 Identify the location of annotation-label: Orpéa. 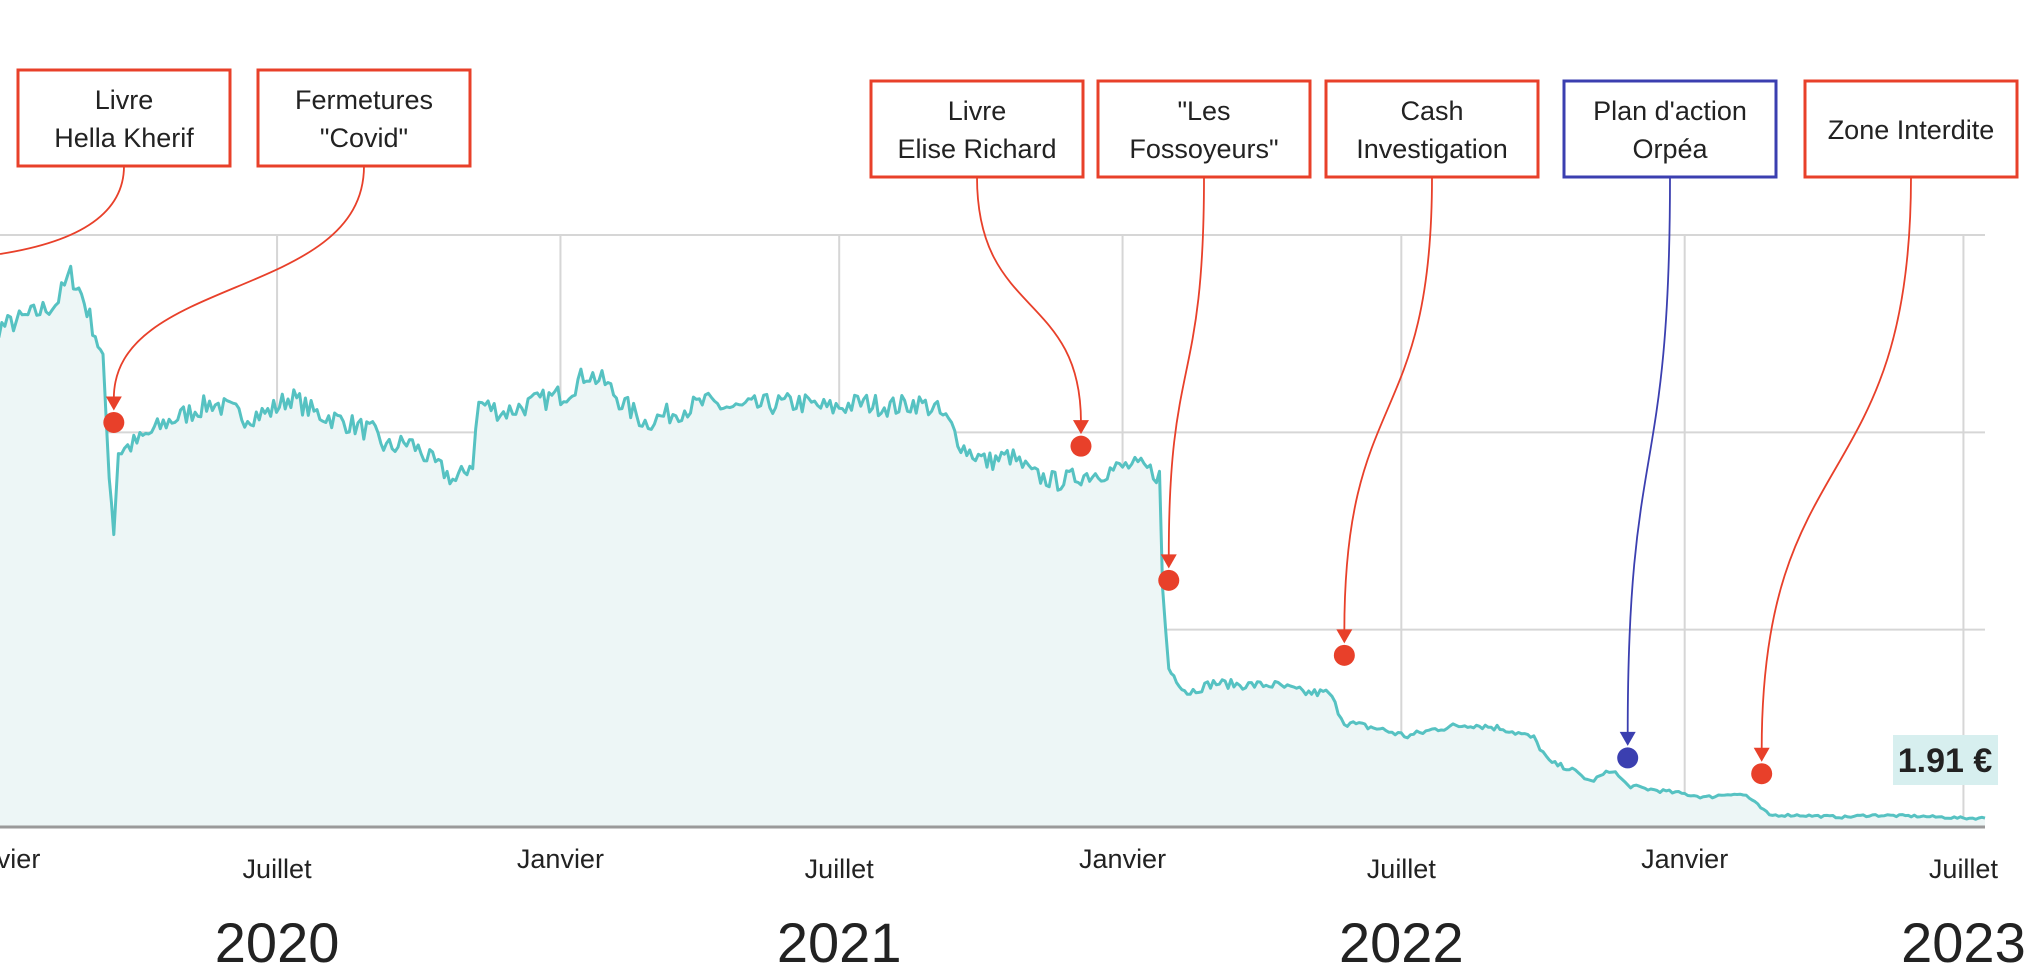
(1670, 149).